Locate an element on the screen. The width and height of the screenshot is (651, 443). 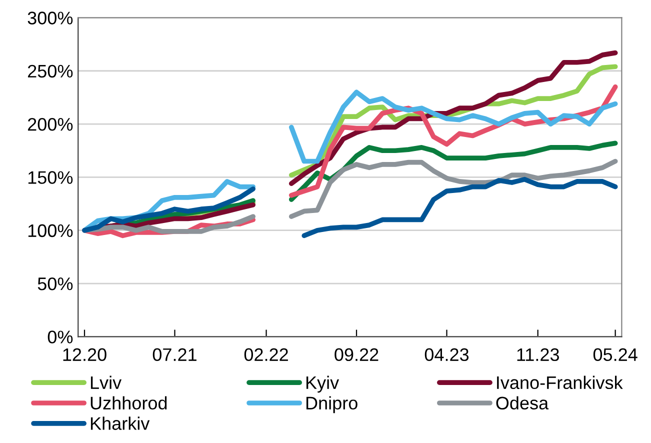
legend-label: Lviv is located at coordinates (106, 382).